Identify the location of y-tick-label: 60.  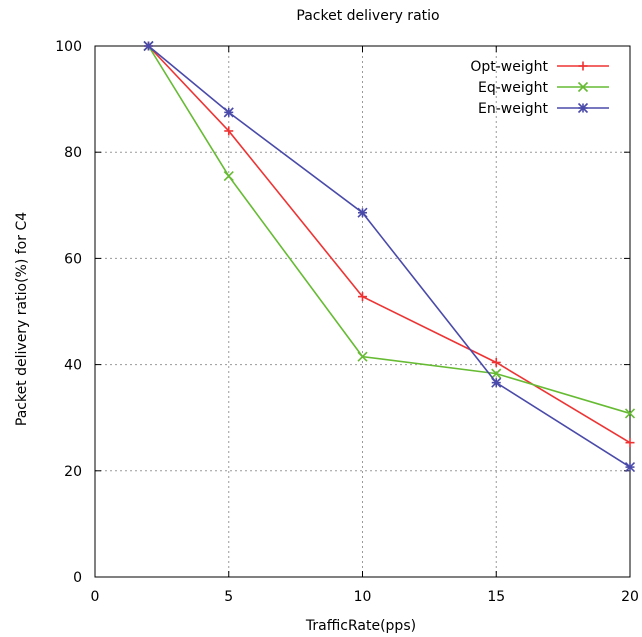
(73, 259).